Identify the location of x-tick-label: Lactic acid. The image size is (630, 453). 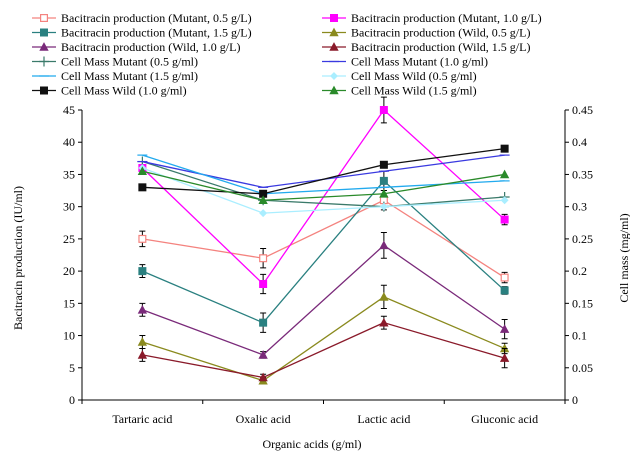
(383, 419).